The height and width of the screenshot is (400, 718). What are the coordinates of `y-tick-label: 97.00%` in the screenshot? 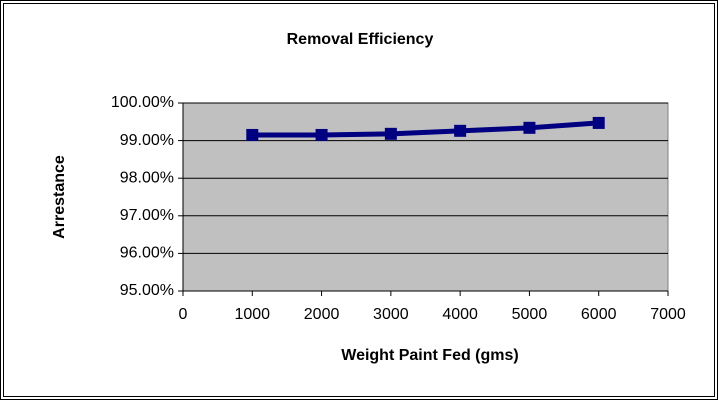 It's located at (147, 215).